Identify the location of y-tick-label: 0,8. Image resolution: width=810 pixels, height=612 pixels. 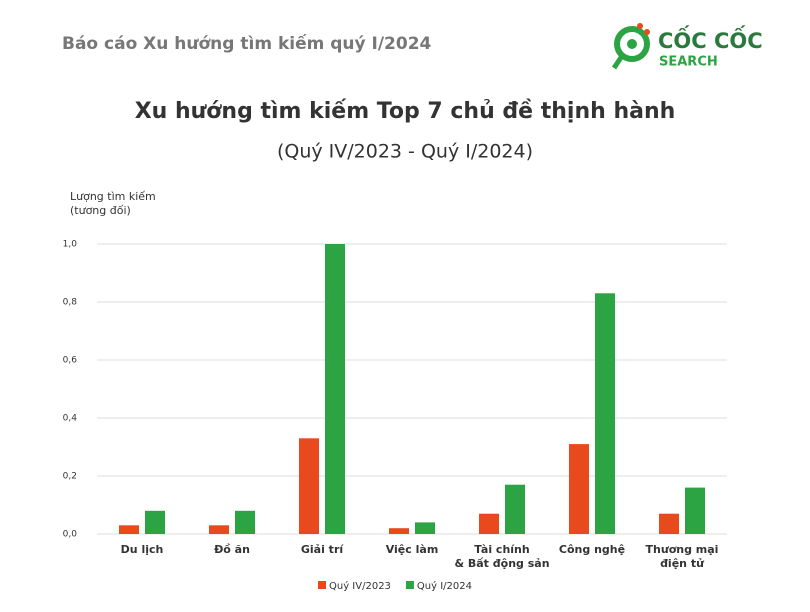
(70, 303).